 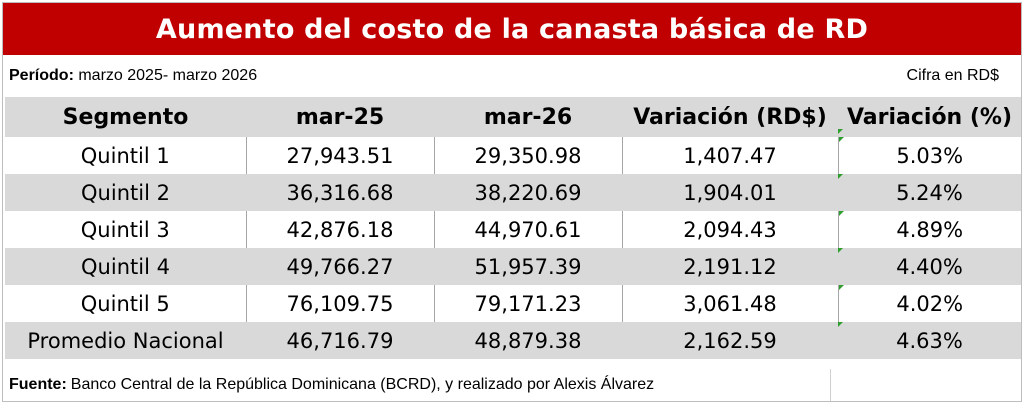 I want to click on cell-mar-25: 36,316.68, so click(x=340, y=192).